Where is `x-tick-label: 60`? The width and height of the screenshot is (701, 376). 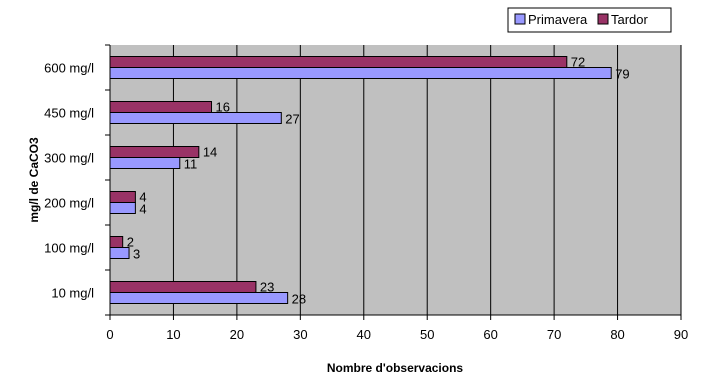 x-tick-label: 60 is located at coordinates (490, 334).